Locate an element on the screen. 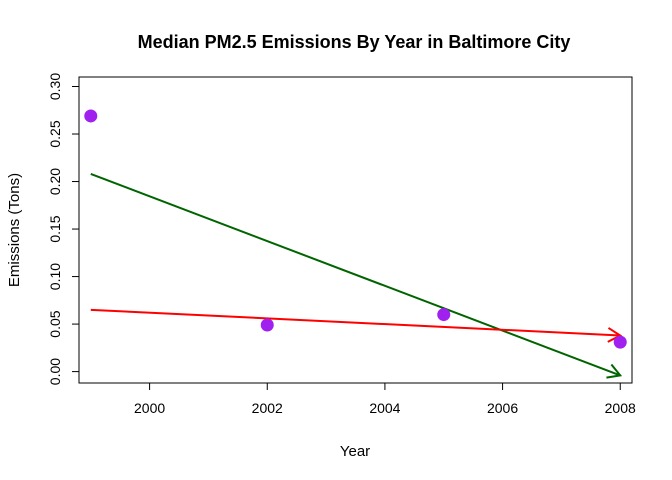  y-tick-label: 0.05 is located at coordinates (55, 323).